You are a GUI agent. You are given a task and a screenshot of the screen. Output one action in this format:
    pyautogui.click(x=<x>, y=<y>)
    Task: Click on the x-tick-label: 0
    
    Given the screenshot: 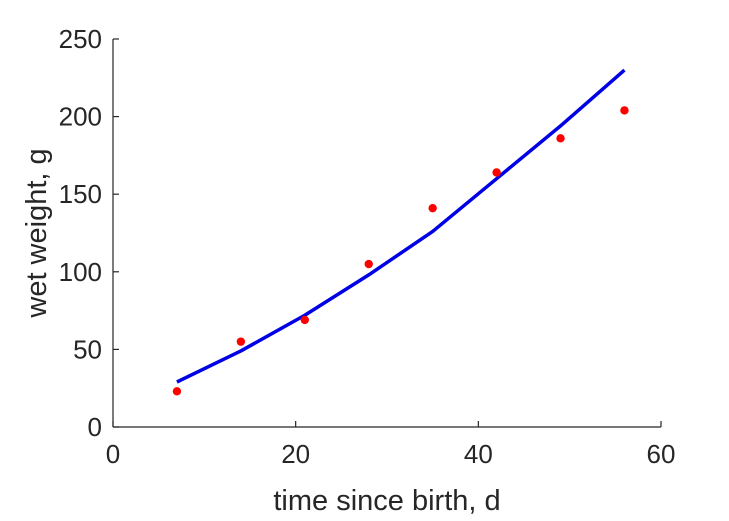 What is the action you would take?
    pyautogui.click(x=113, y=454)
    